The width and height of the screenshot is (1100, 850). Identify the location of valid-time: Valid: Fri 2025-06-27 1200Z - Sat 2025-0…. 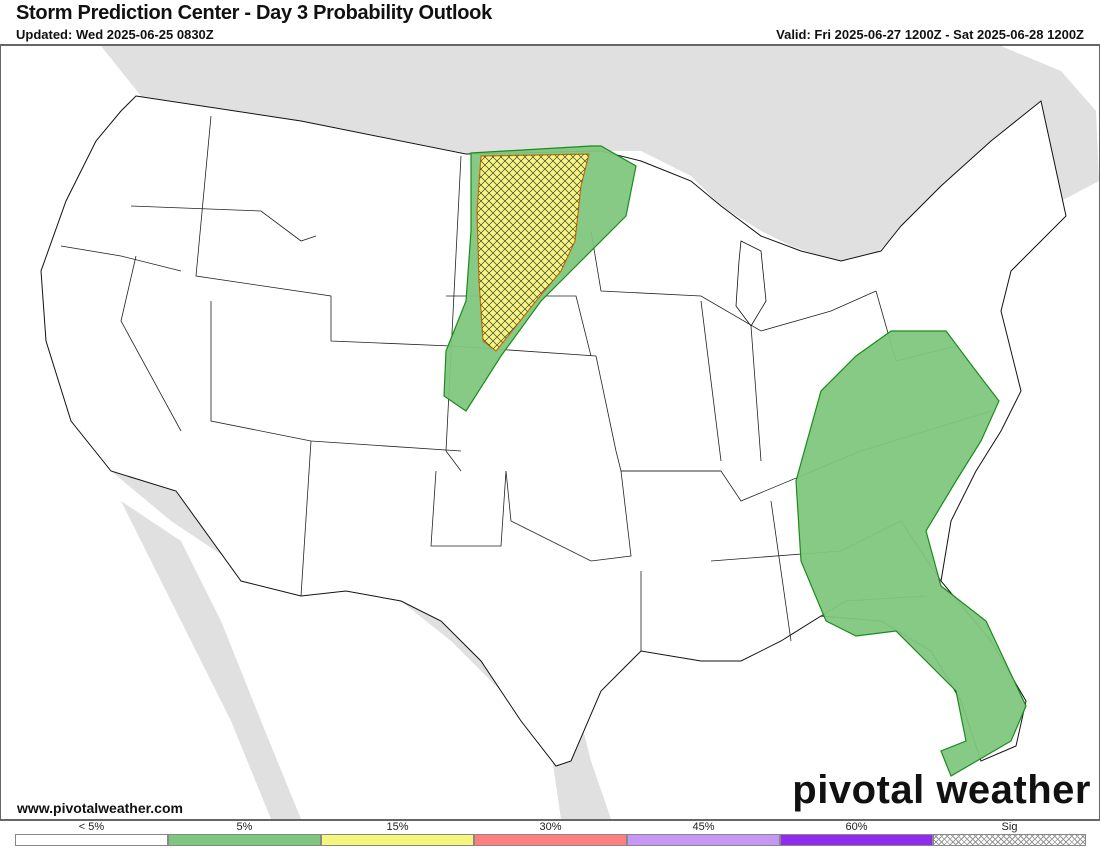
(930, 34).